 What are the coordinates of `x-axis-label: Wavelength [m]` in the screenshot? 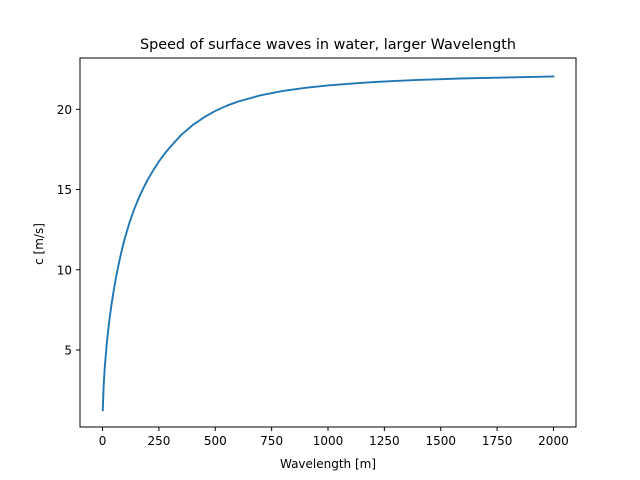 It's located at (328, 464).